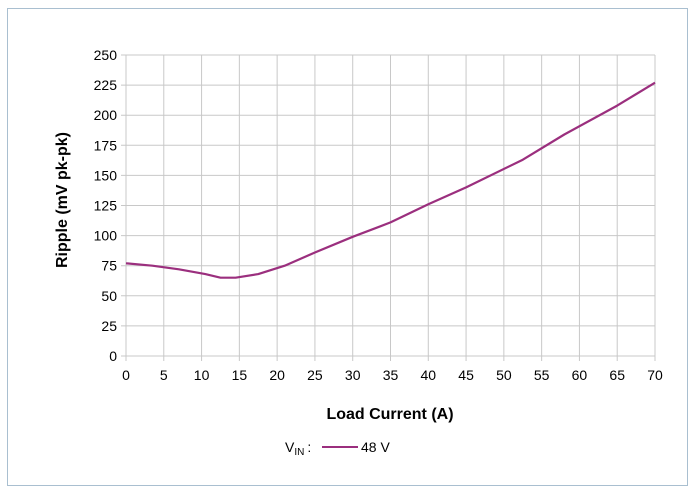 The height and width of the screenshot is (492, 696). Describe the element at coordinates (106, 115) in the screenshot. I see `y-tick-label: 200` at that location.